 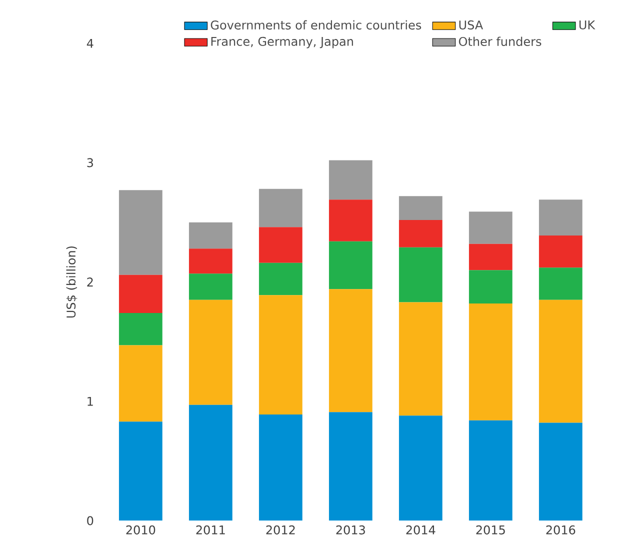 I want to click on x-tick-label: 2014, so click(x=421, y=529).